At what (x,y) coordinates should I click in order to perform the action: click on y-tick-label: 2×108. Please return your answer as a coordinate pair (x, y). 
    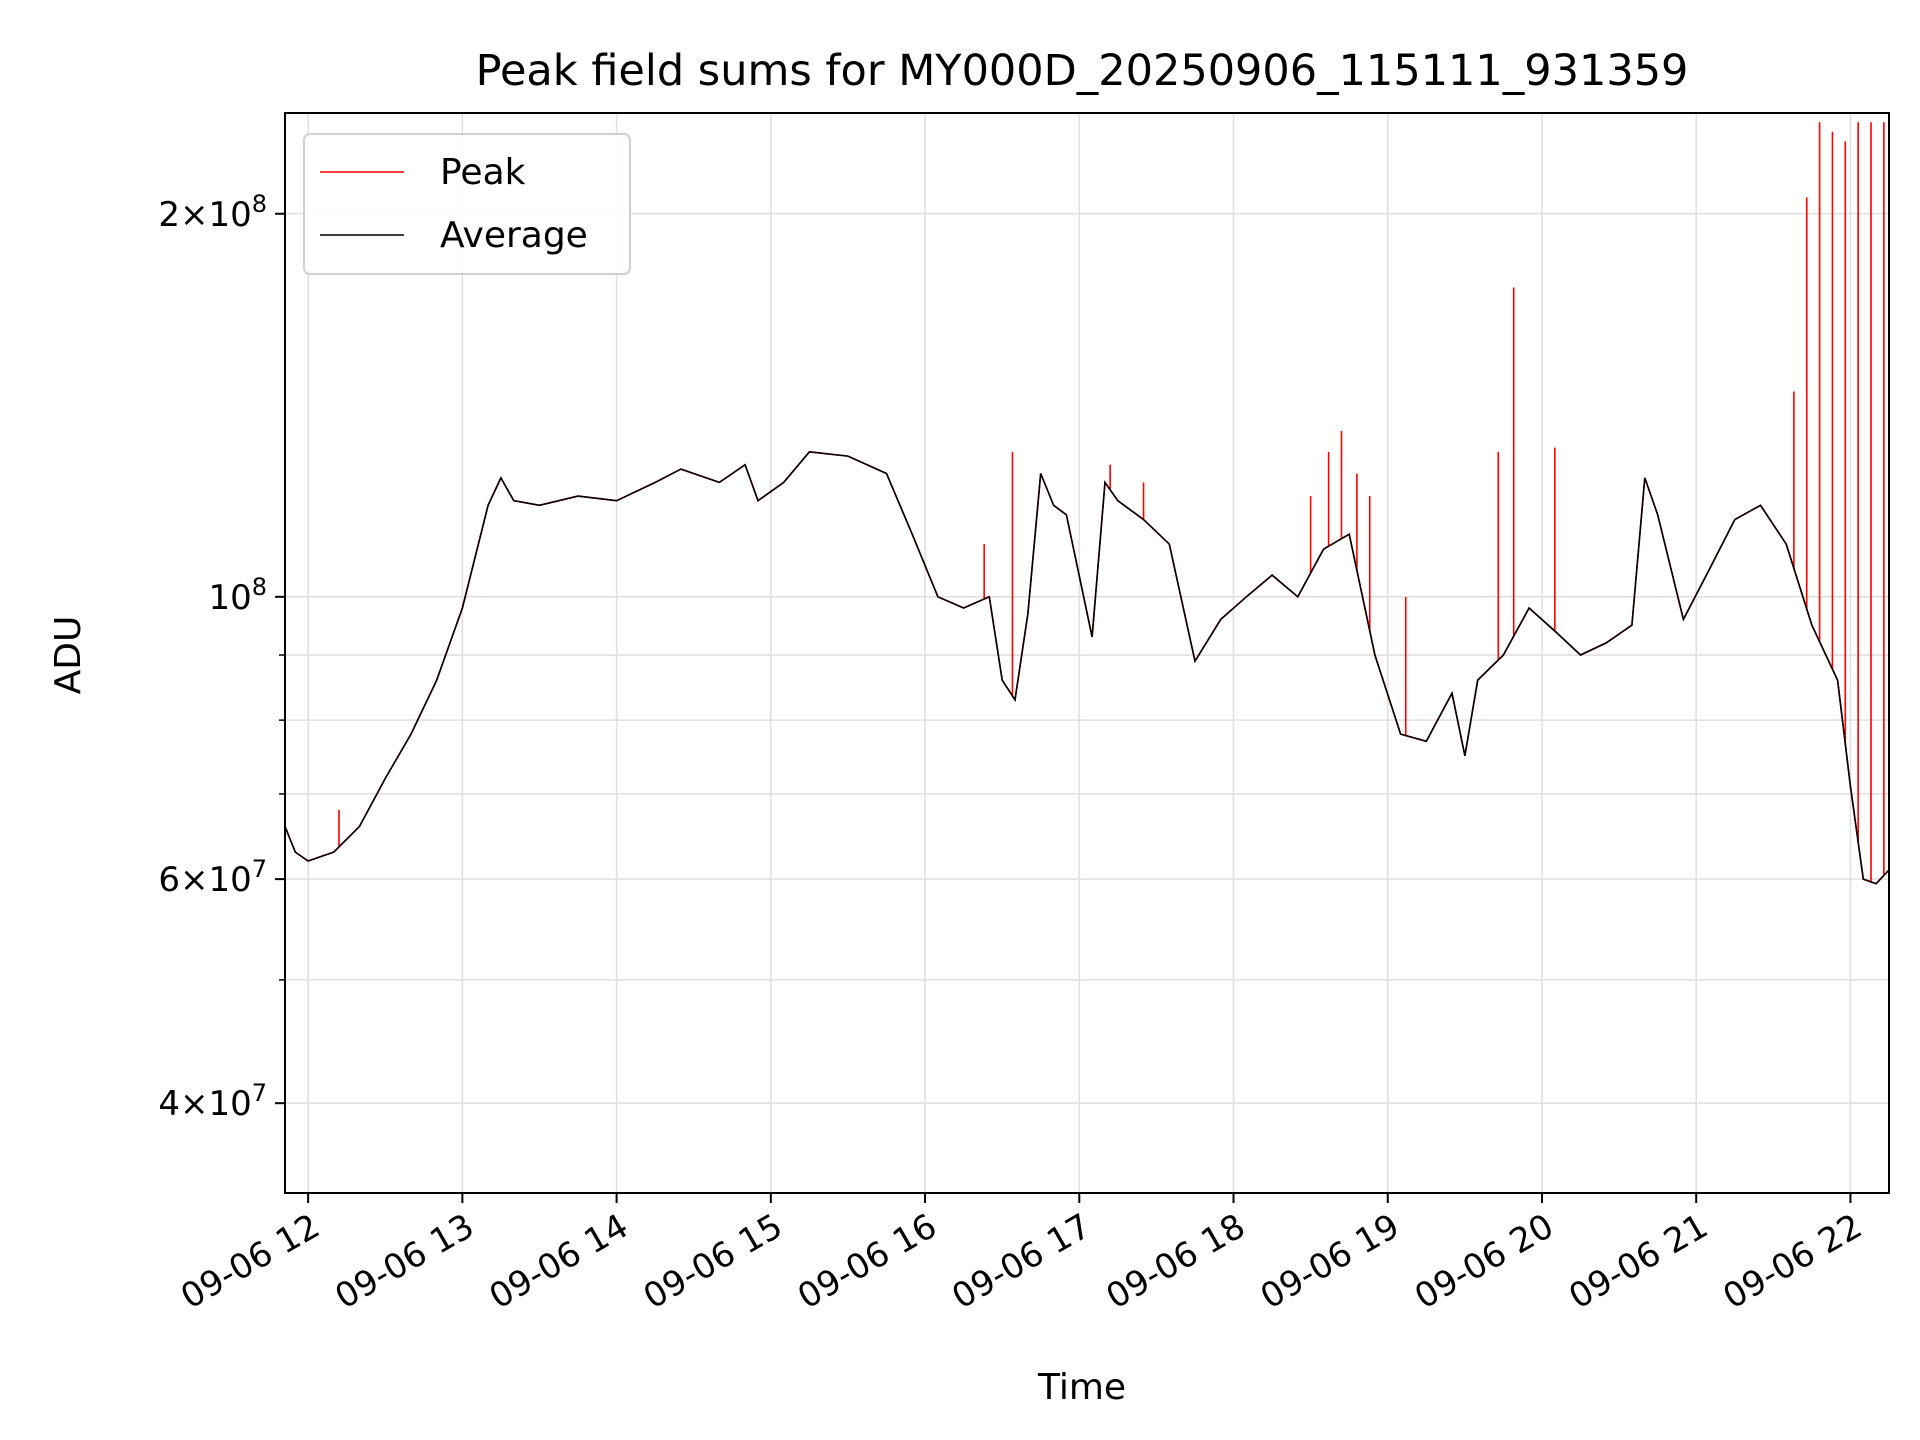
    Looking at the image, I should click on (212, 212).